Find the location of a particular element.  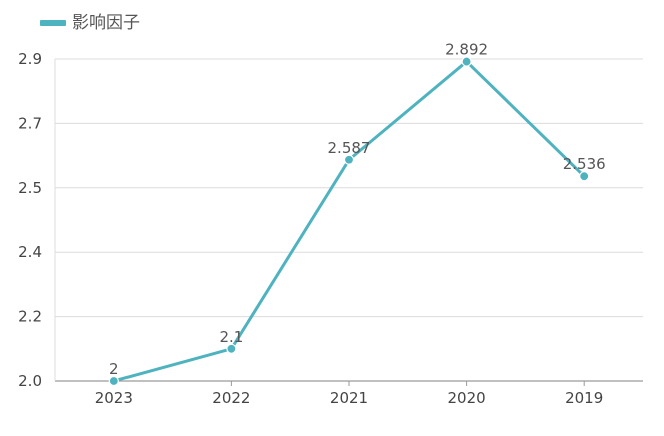

y-tick-label: 2.4 is located at coordinates (30, 252).